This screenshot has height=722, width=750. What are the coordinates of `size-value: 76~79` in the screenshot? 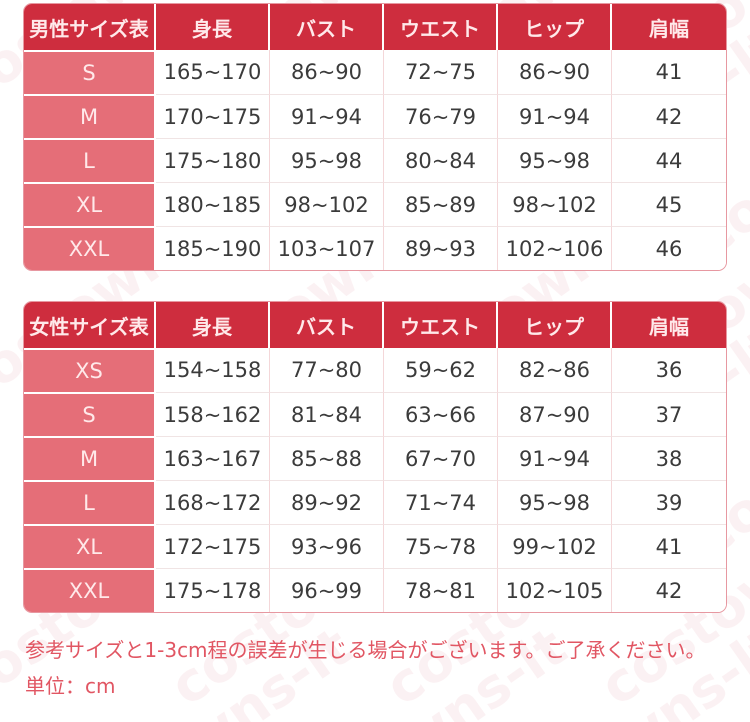 It's located at (441, 116).